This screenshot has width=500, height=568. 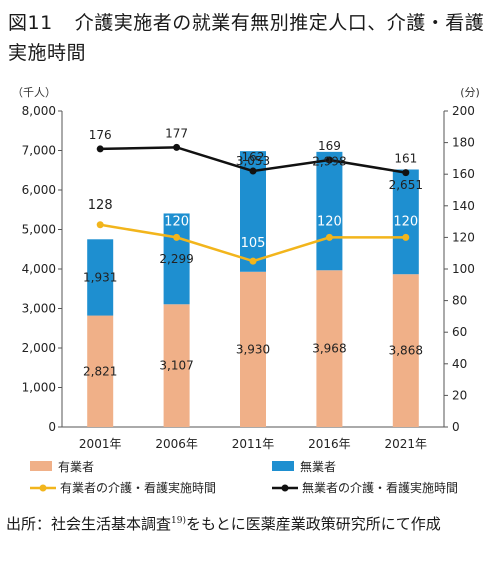 What do you see at coordinates (41, 466) in the screenshot?
I see `legend-swatch-employed` at bounding box center [41, 466].